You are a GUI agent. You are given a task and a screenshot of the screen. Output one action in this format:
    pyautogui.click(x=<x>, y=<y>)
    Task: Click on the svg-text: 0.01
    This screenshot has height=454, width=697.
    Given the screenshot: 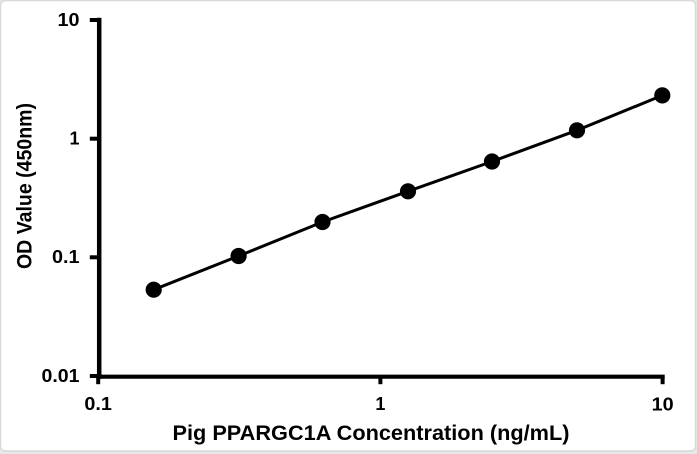 What is the action you would take?
    pyautogui.click(x=61, y=376)
    